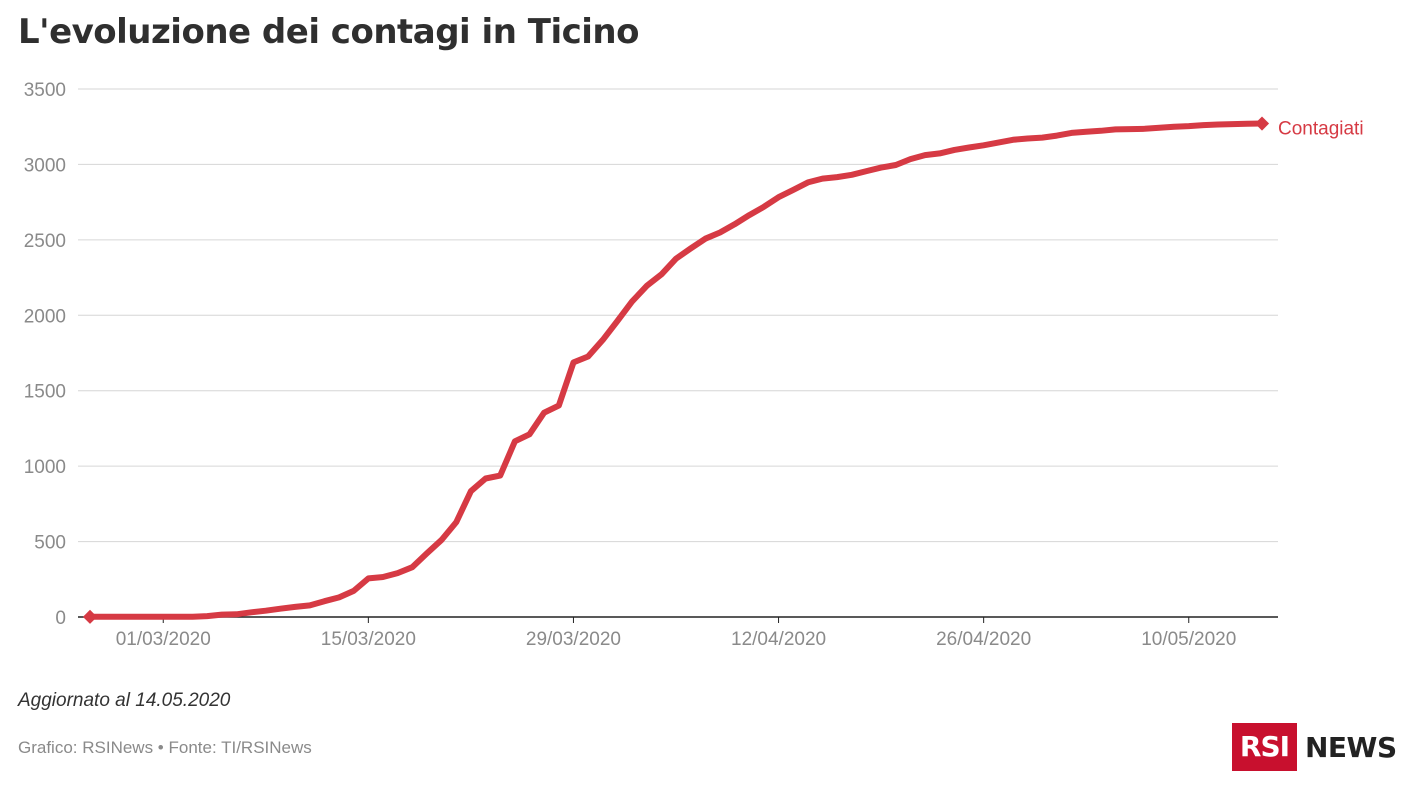 The height and width of the screenshot is (792, 1408). What do you see at coordinates (165, 747) in the screenshot?
I see `source-credit: Grafico: RSINews • Fonte: TI/RSINews` at bounding box center [165, 747].